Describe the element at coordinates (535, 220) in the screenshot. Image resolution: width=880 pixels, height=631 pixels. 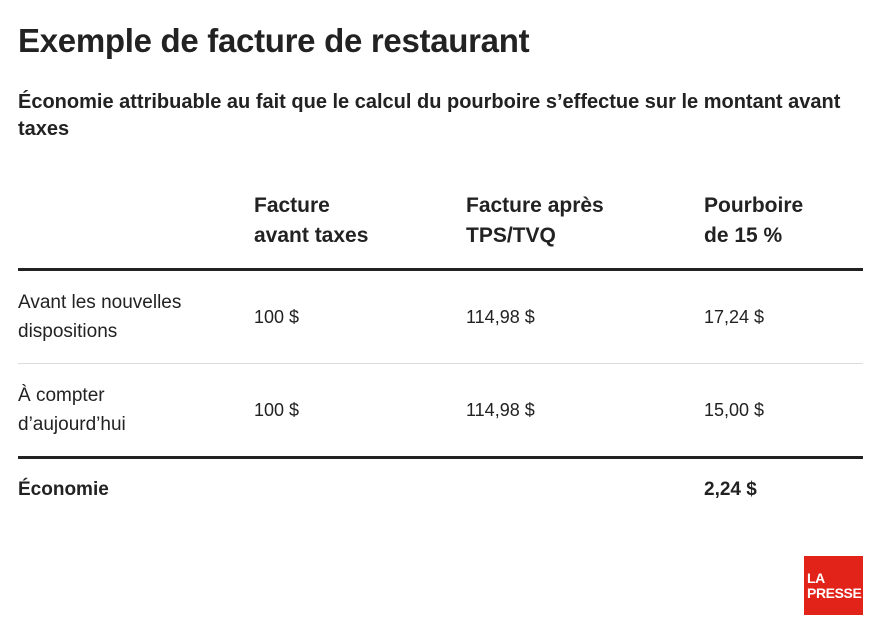
I see `header-cell-after-tax: Facture après TPS/TVQ` at that location.